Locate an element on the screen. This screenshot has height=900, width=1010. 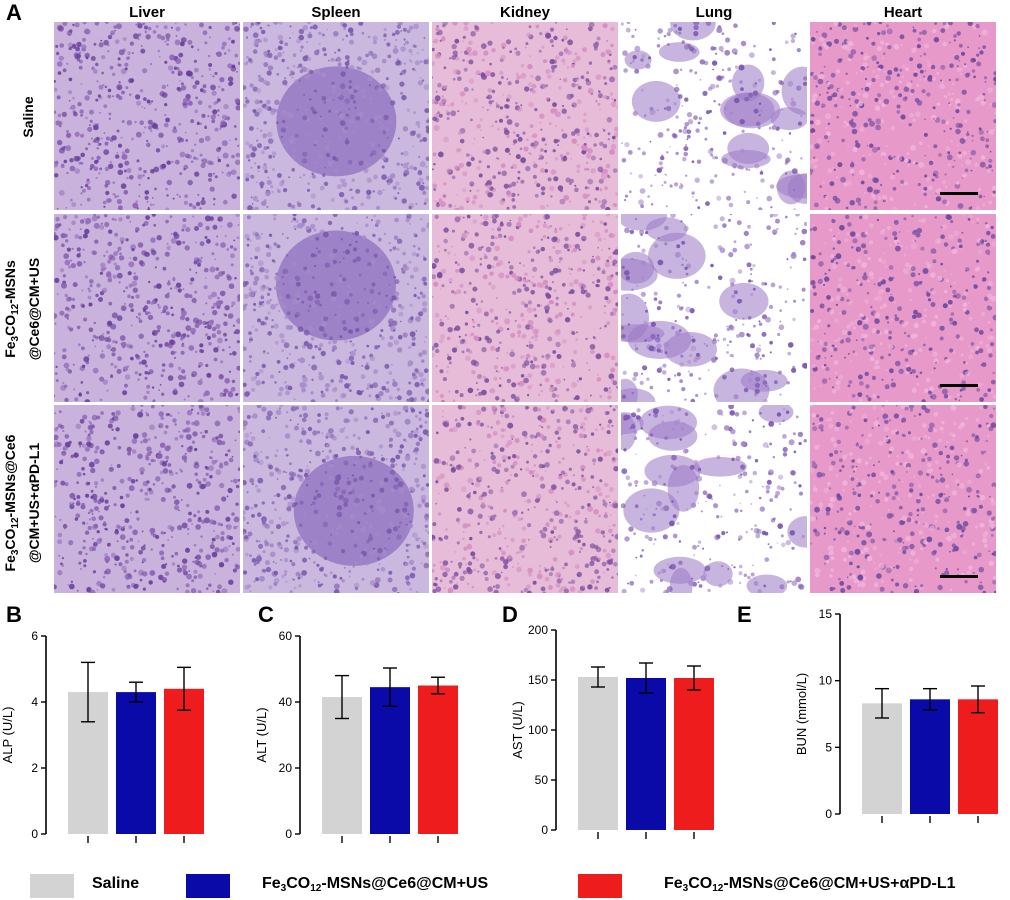
y-axis-label: ALT (U/L) is located at coordinates (261, 734).